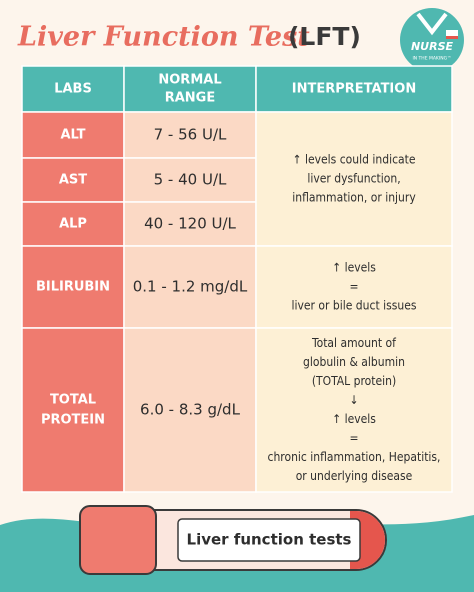  What do you see at coordinates (354, 306) in the screenshot?
I see `interpretation-line: liver or bile duct issues` at bounding box center [354, 306].